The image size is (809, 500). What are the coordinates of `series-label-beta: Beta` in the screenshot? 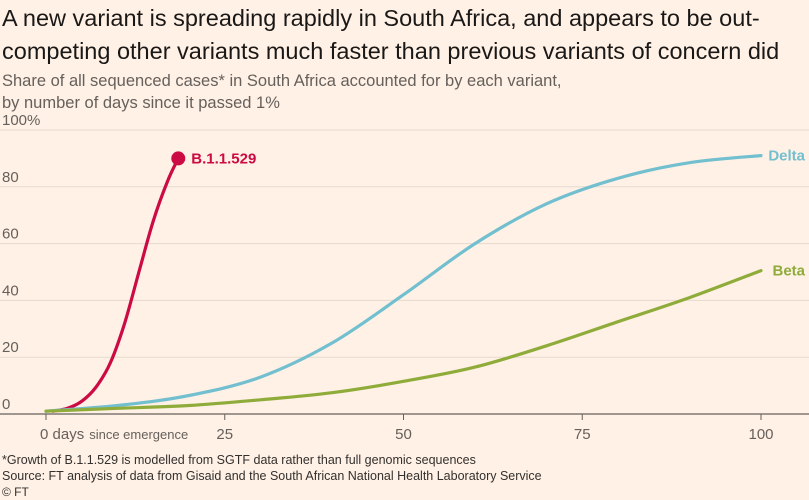 It's located at (788, 271).